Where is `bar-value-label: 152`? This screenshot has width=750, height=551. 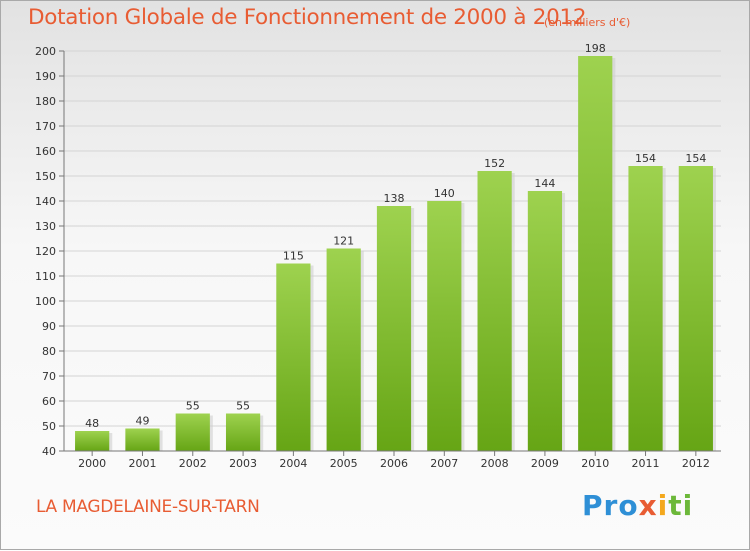
bar-value-label: 152 is located at coordinates (494, 163).